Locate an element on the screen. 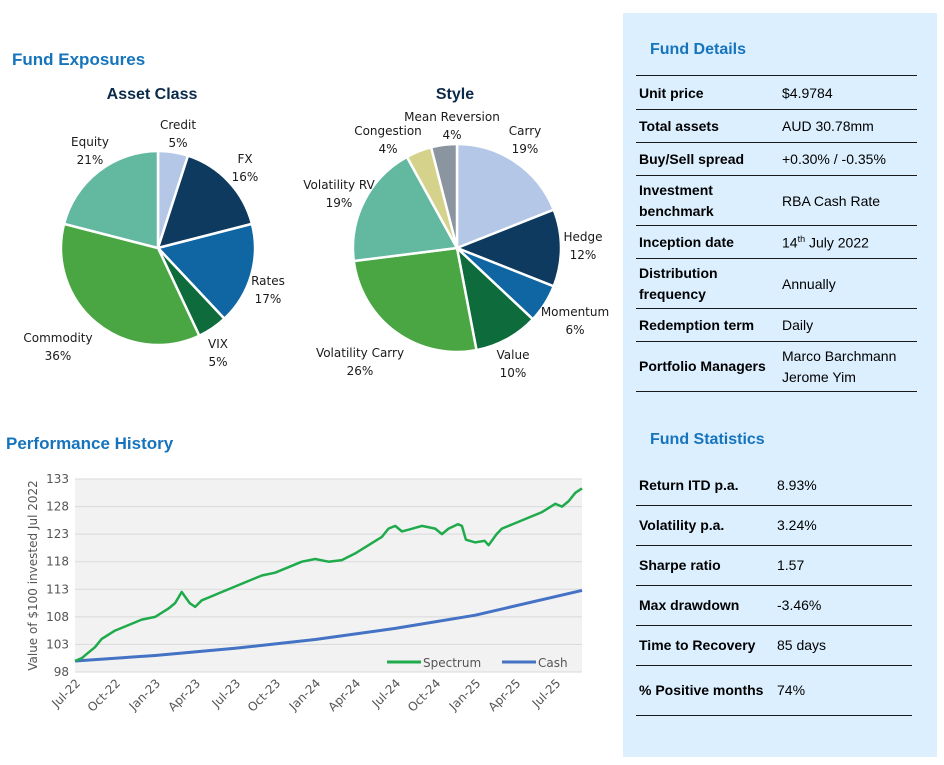 The width and height of the screenshot is (944, 765). detail-label: Distribution frequency is located at coordinates (707, 283).